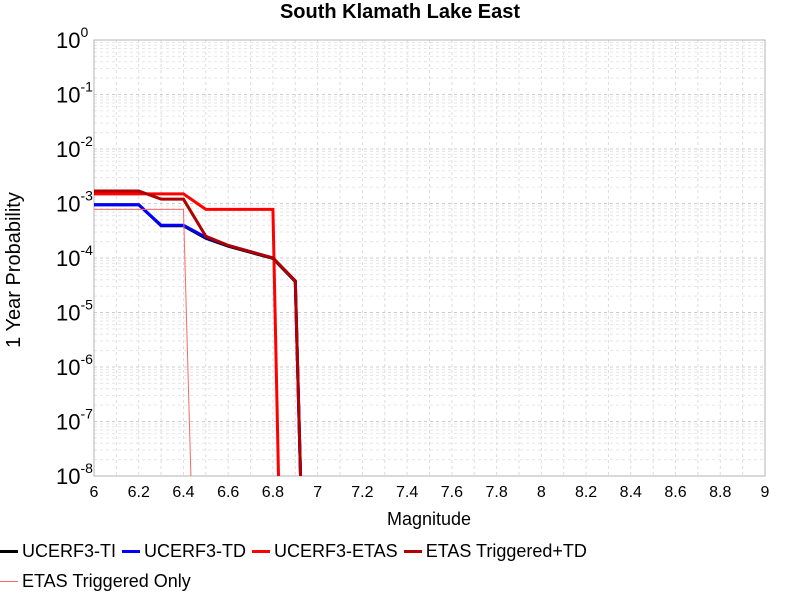  I want to click on x-tick-label: 7.8, so click(496, 492).